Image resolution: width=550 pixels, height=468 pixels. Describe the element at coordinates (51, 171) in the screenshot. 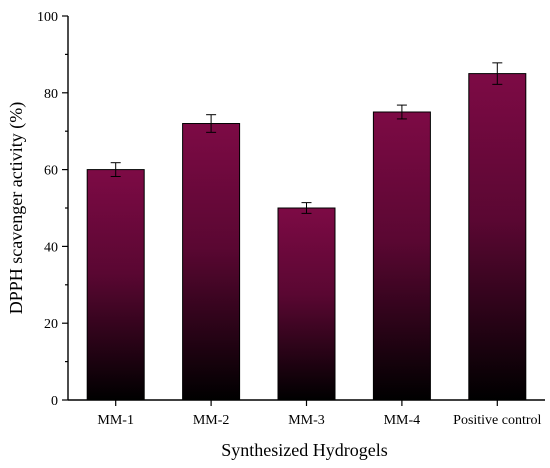

I see `y-tick-label: 60` at that location.